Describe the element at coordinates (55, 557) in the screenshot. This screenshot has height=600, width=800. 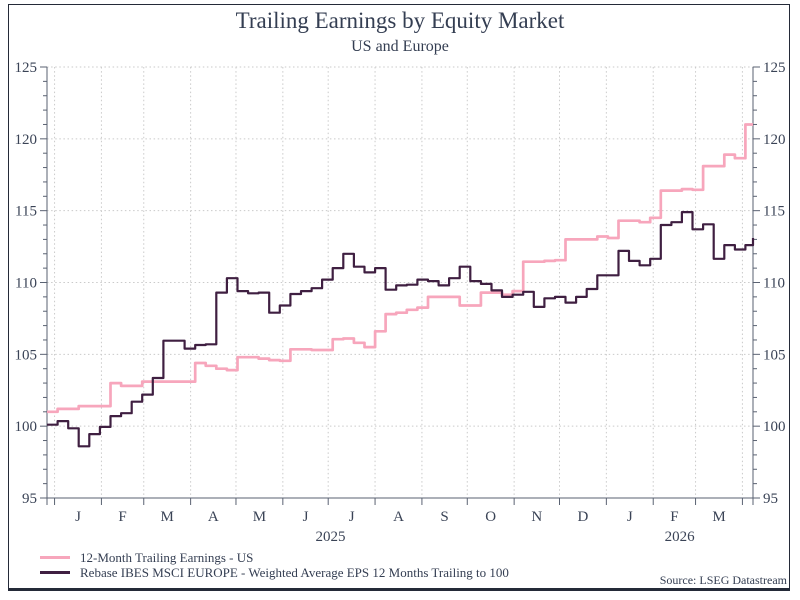
I see `legend-swatch-us` at that location.